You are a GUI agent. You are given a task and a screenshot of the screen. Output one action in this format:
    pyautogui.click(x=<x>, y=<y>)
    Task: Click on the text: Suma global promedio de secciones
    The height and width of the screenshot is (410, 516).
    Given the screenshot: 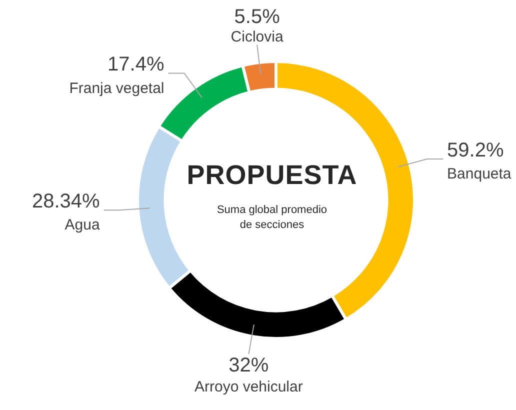 What is the action you would take?
    pyautogui.click(x=272, y=218)
    